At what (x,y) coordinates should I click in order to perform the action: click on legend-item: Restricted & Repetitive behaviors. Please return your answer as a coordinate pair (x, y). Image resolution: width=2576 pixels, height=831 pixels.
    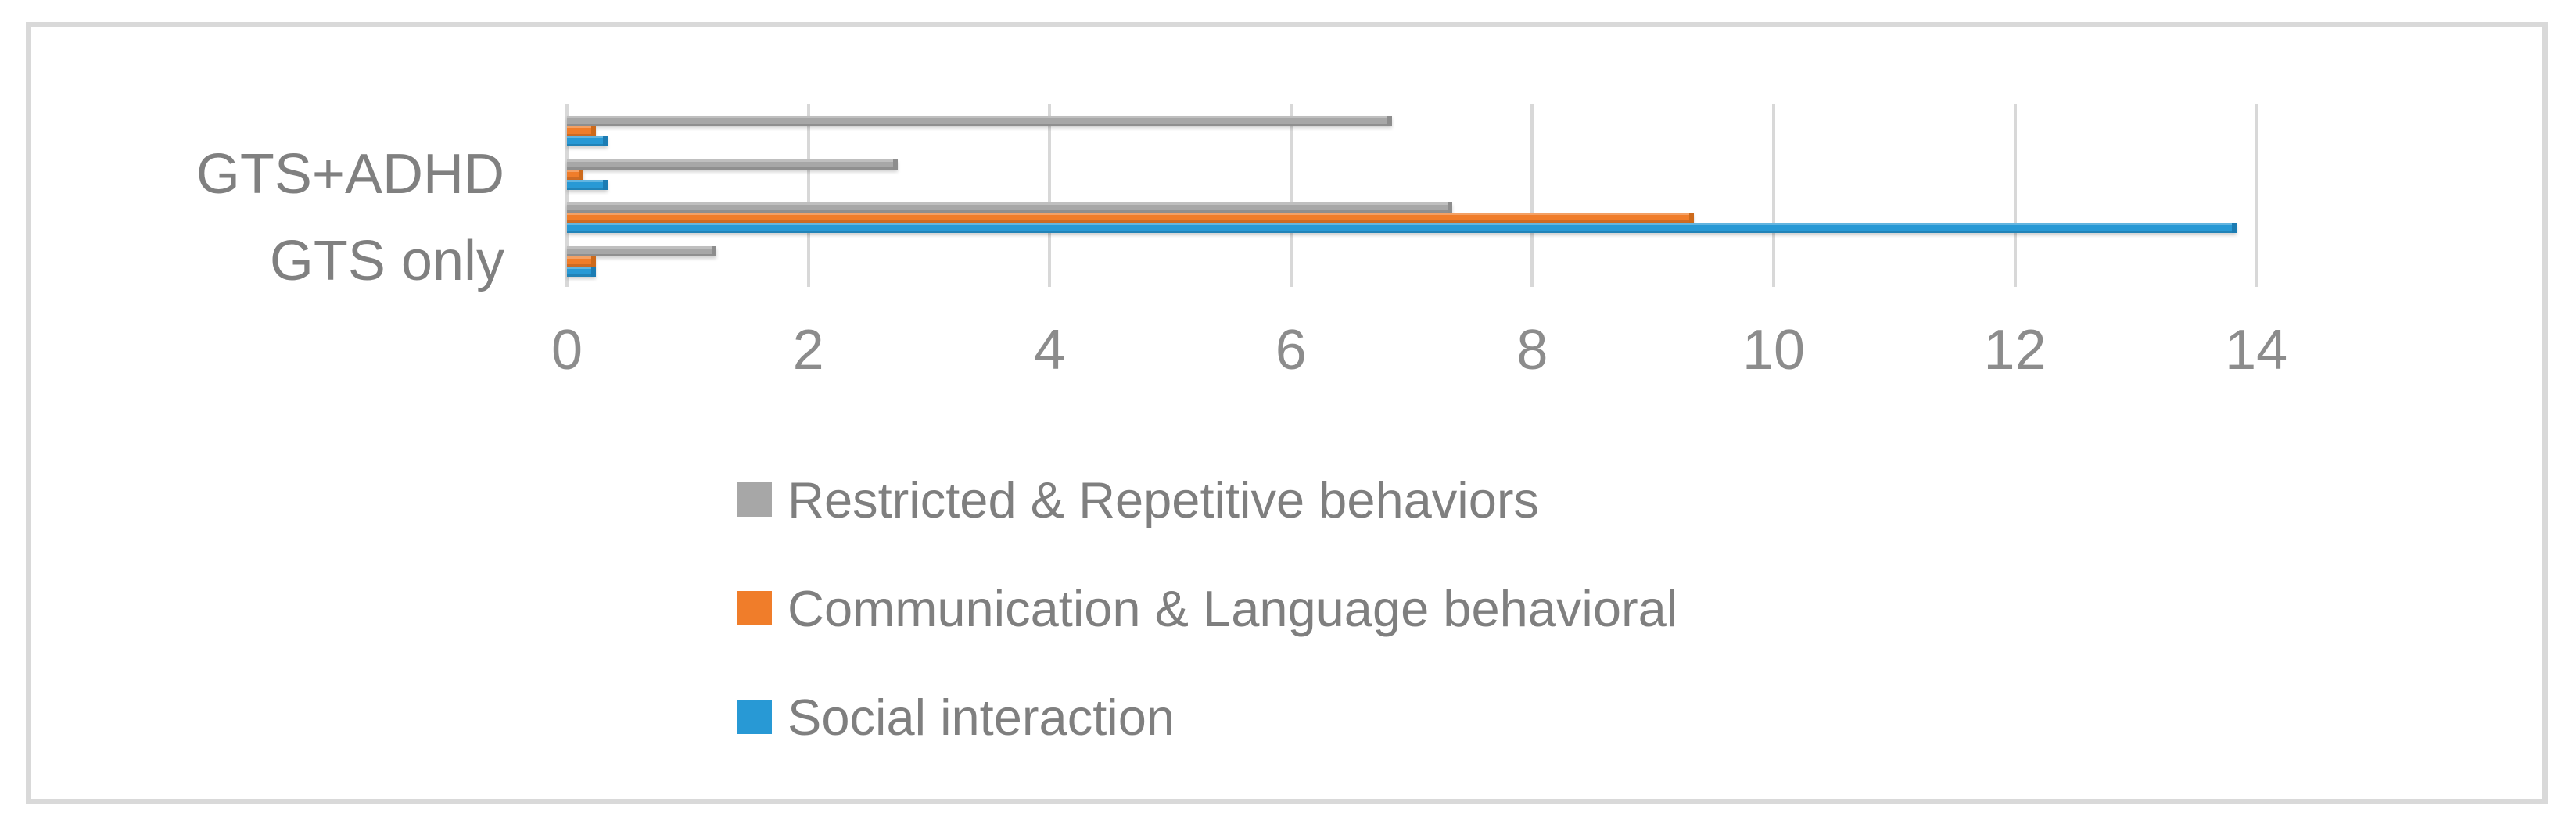
    Looking at the image, I should click on (1138, 499).